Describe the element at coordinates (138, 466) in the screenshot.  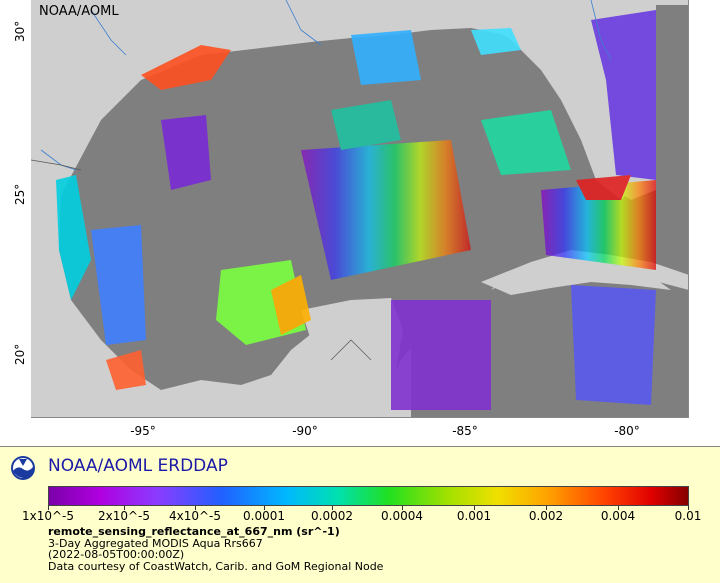
I see `erddap-brand: NOAA/AOML ERDDAP` at that location.